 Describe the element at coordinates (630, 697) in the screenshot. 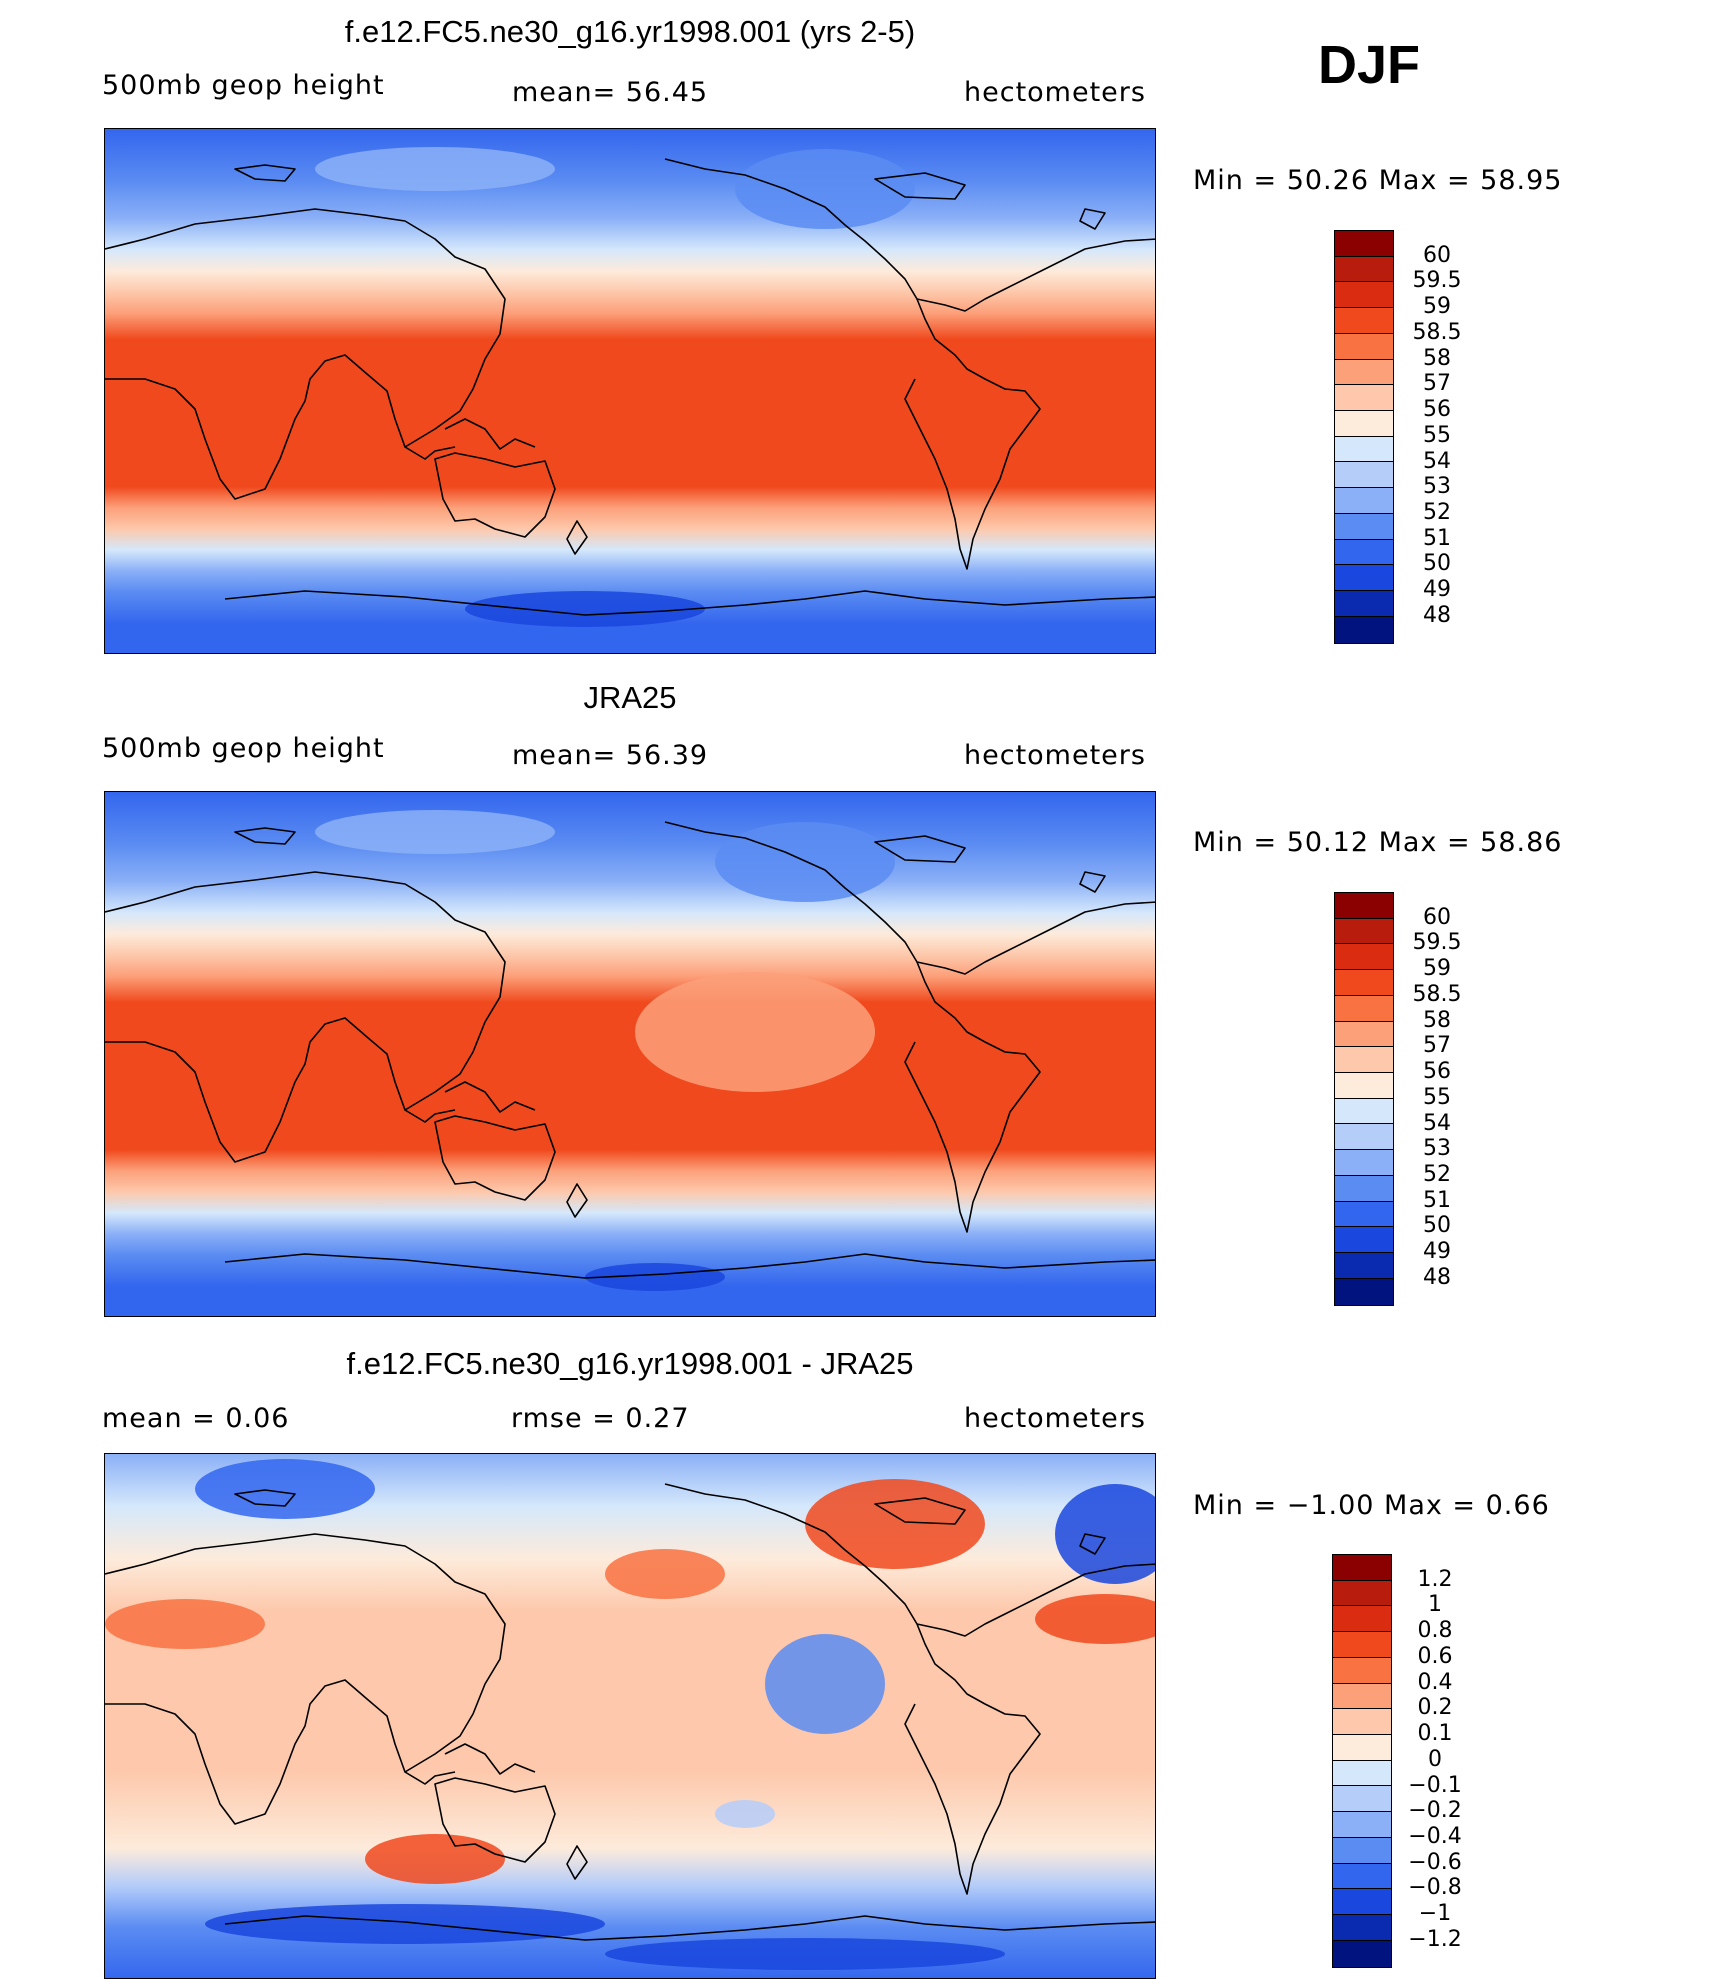

I see `panel-title: JRA25` at that location.